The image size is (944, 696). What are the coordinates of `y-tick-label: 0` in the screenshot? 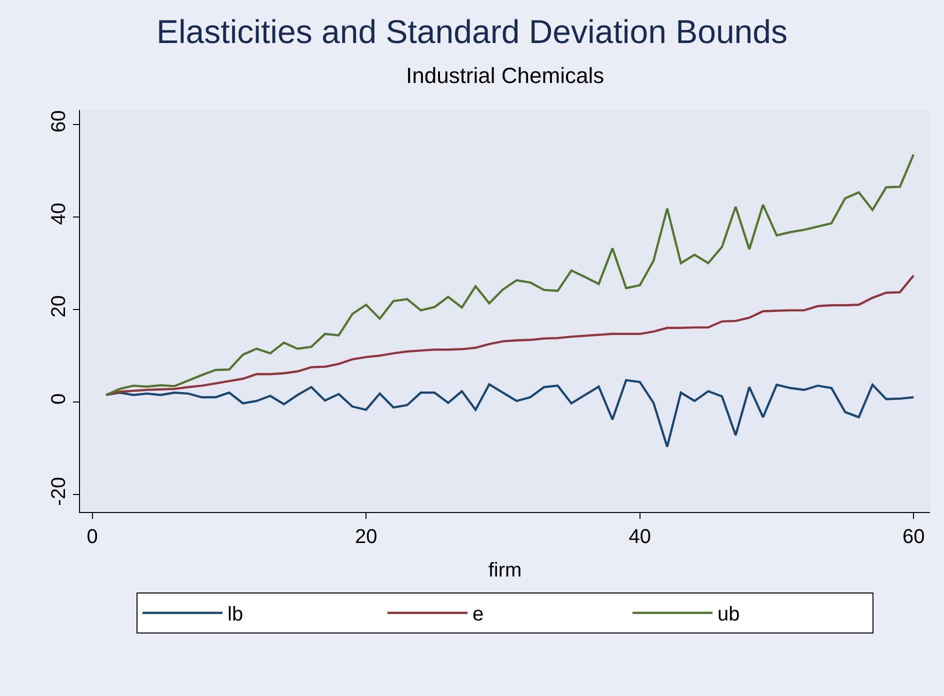 It's located at (59, 398).